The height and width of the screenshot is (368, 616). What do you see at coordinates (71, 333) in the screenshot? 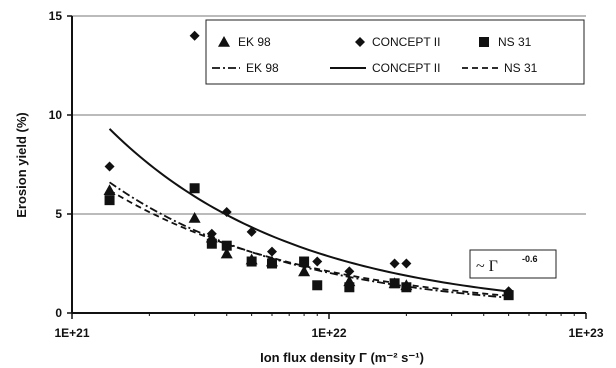
I see `x-tick-label: 1E+21` at bounding box center [71, 333].